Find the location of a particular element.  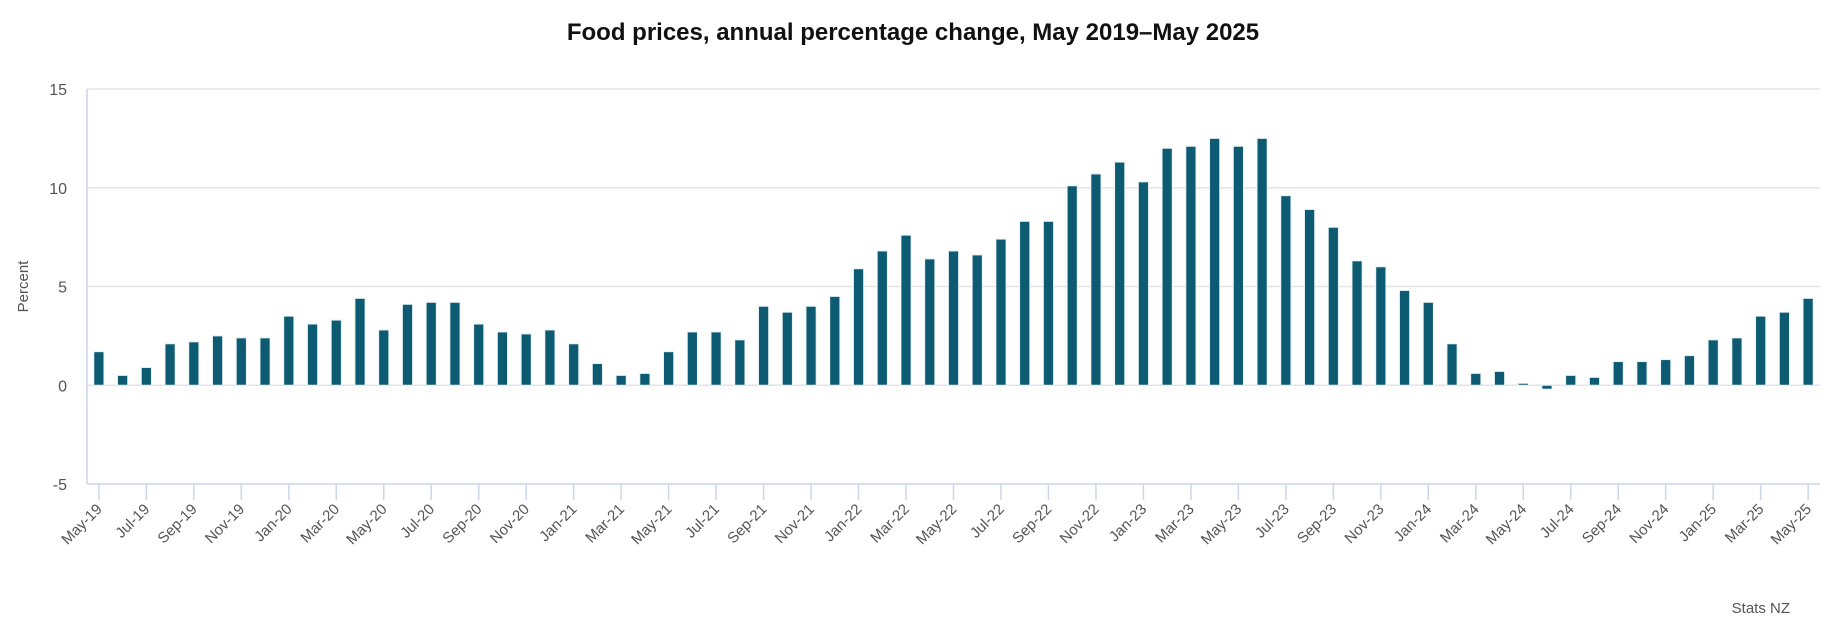

x-tick-label: Mar-20 is located at coordinates (320, 524).